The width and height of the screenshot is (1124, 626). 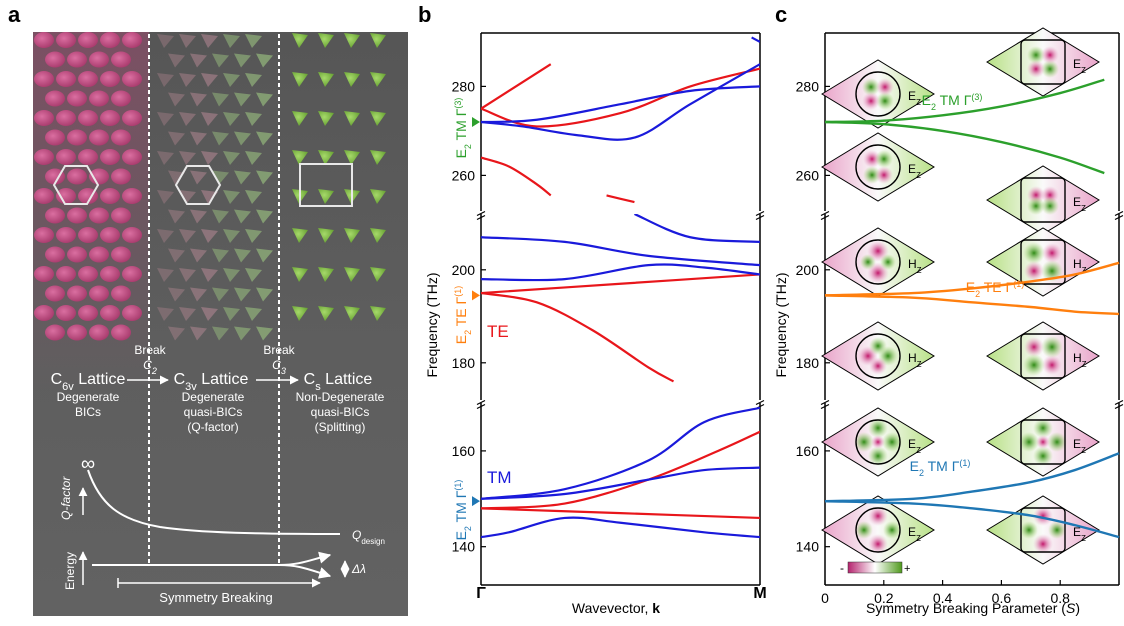 I want to click on panel-c-x-tick-label: 0.8, so click(x=1060, y=598).